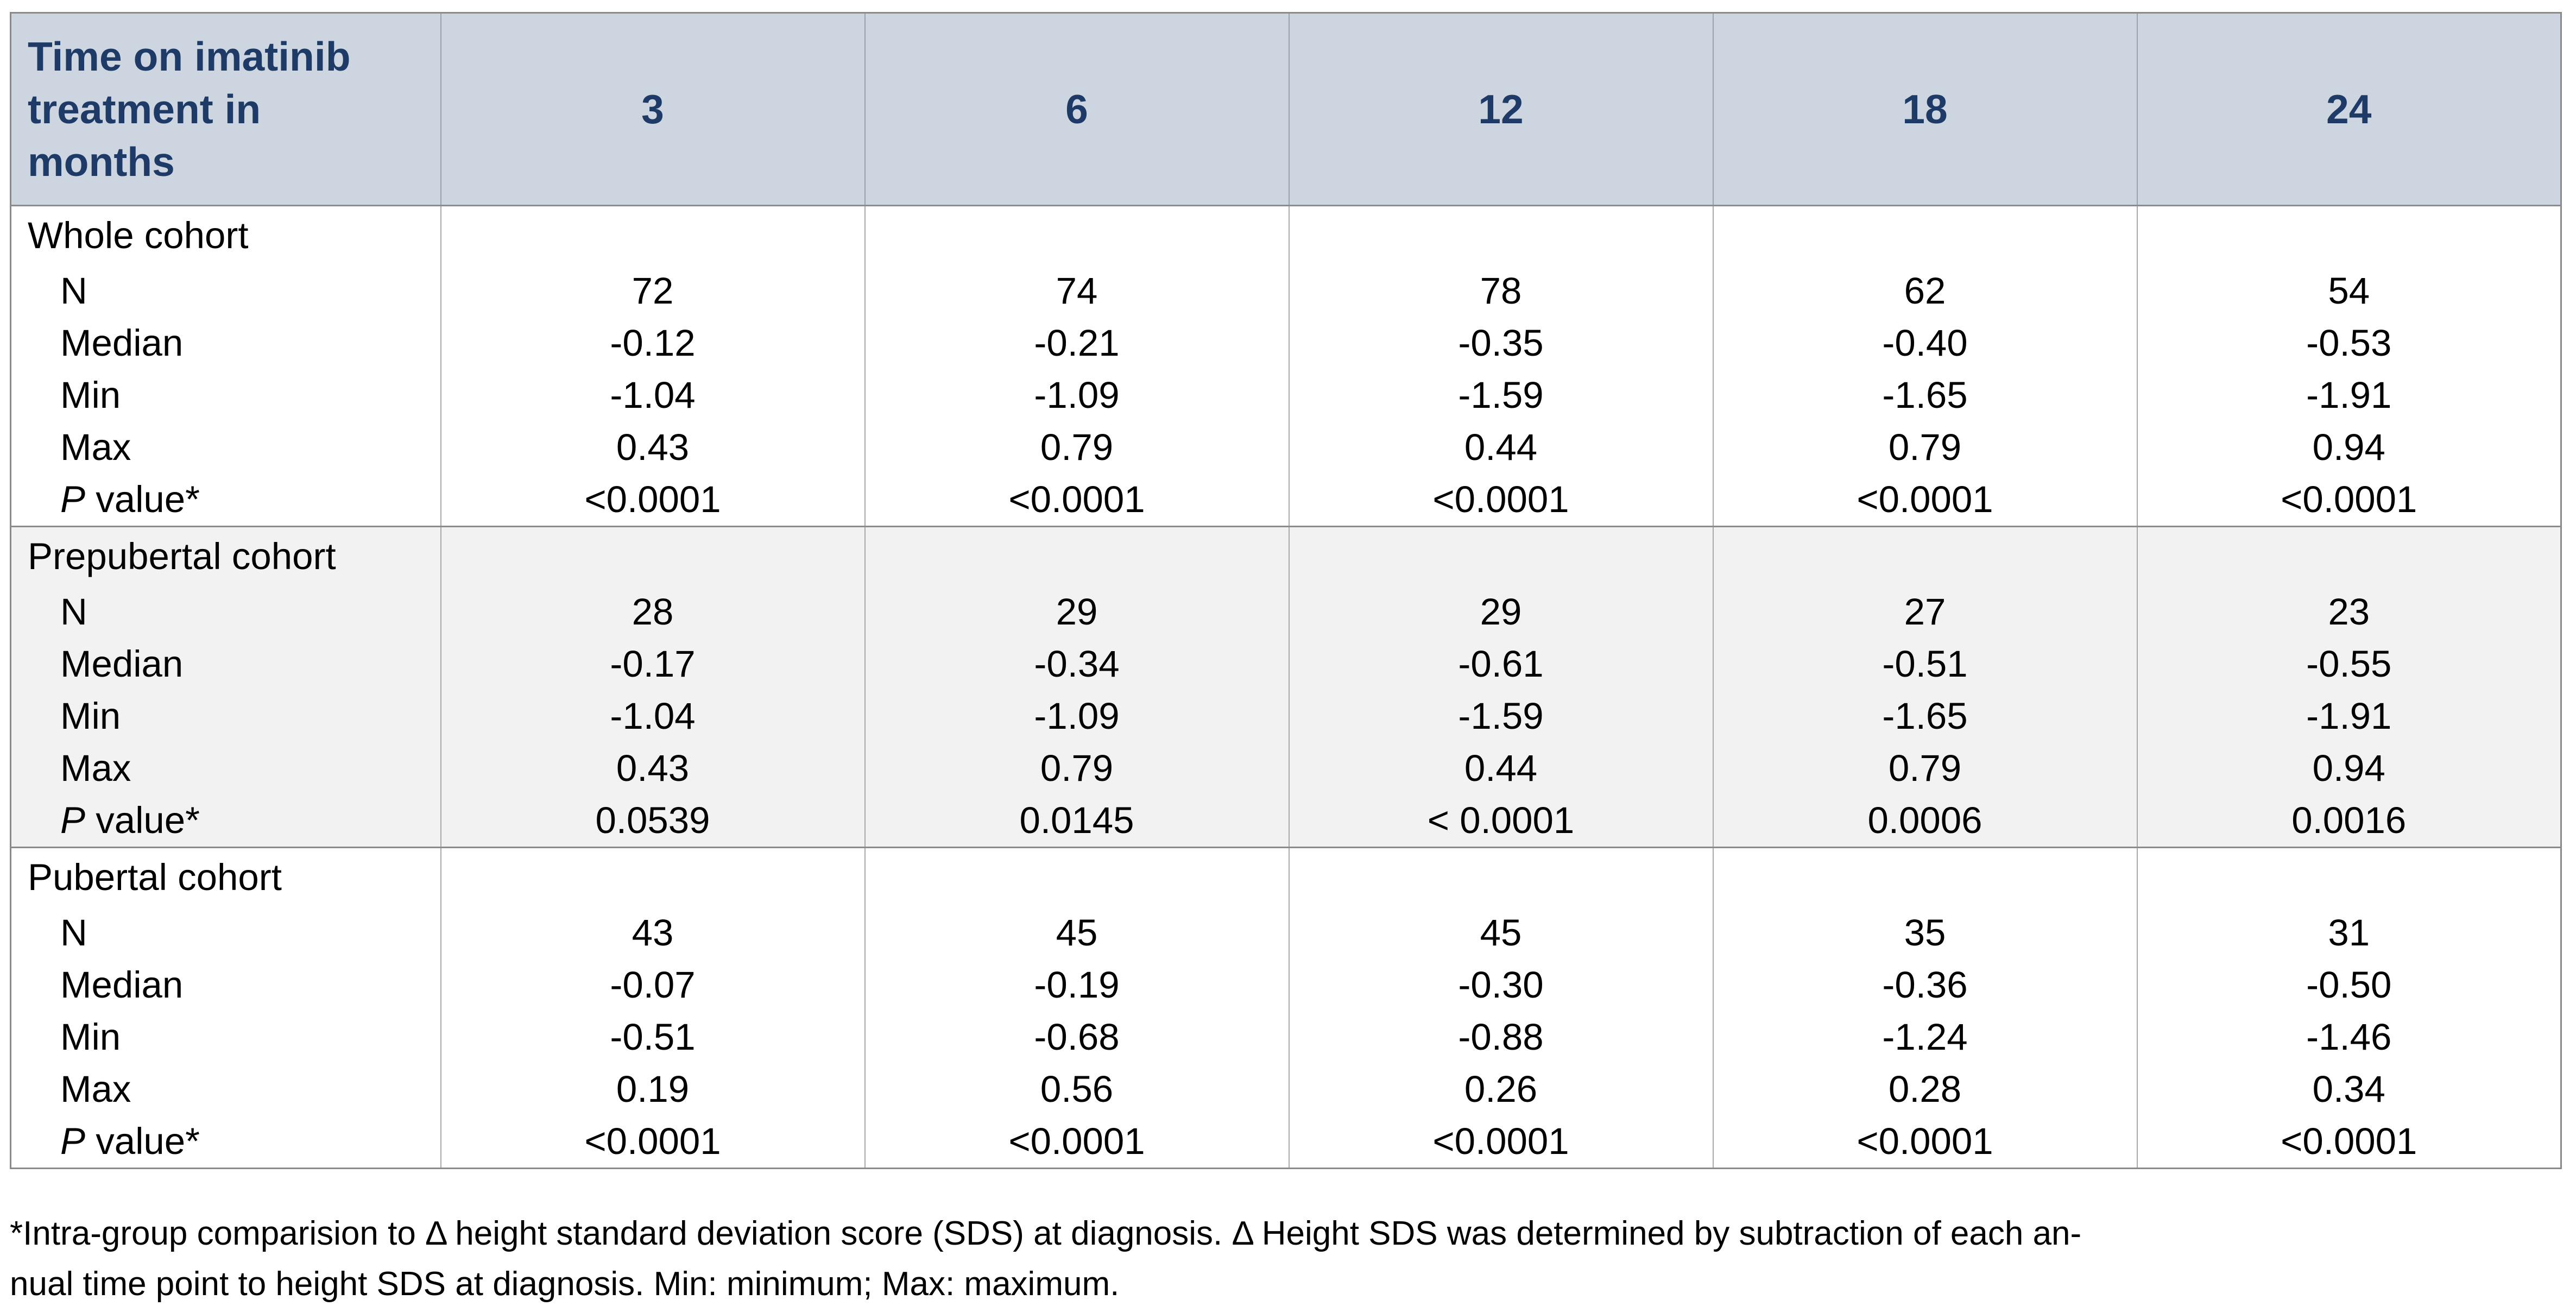 The image size is (2576, 1306). Describe the element at coordinates (1502, 291) in the screenshot. I see `value-cell: 78` at that location.